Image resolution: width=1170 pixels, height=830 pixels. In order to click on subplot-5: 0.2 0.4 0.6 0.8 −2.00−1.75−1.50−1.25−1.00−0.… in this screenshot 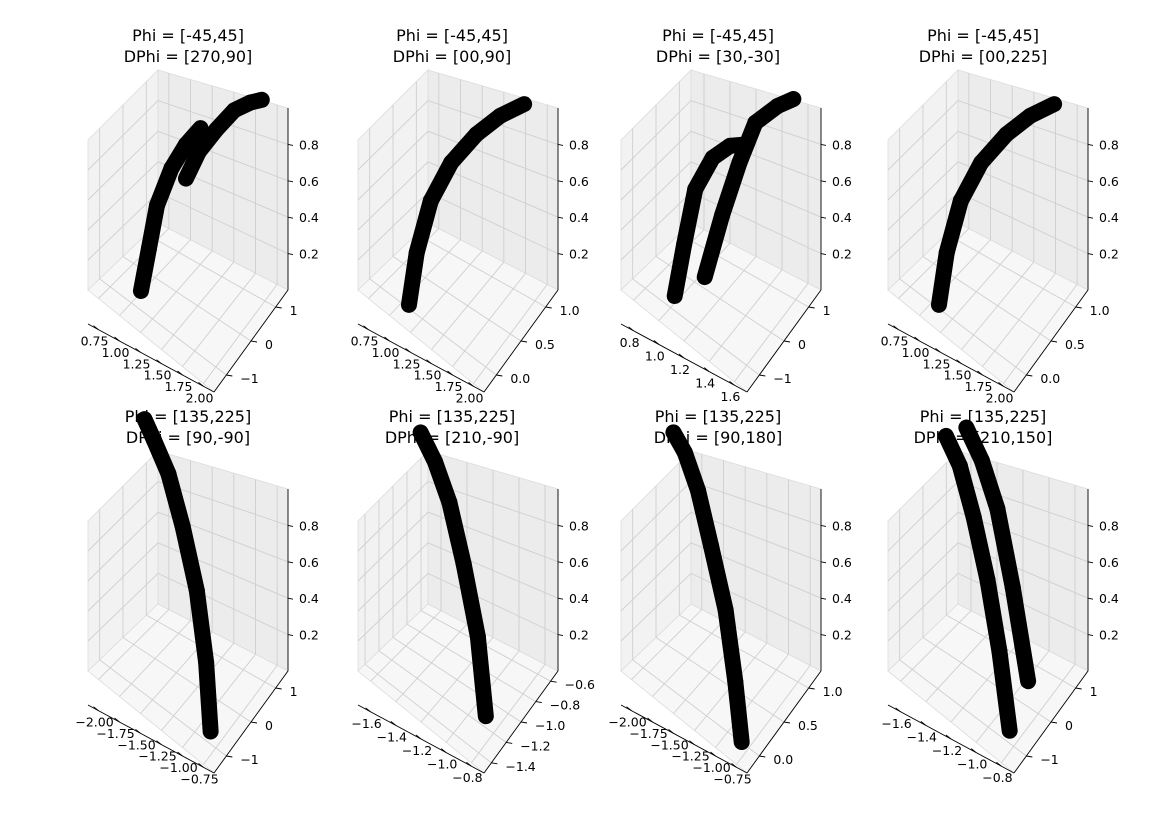, I will do `click(197, 596)`.